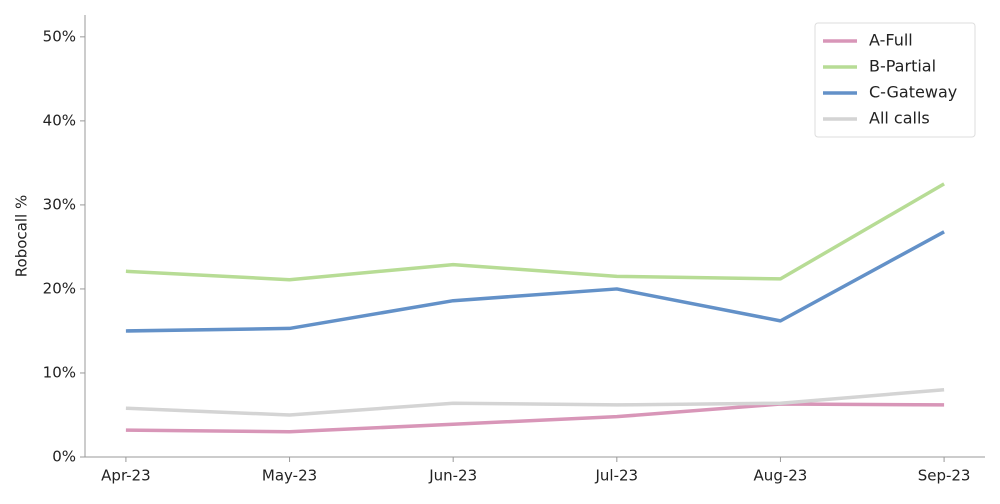  I want to click on legend-label: C-Gateway, so click(913, 92).